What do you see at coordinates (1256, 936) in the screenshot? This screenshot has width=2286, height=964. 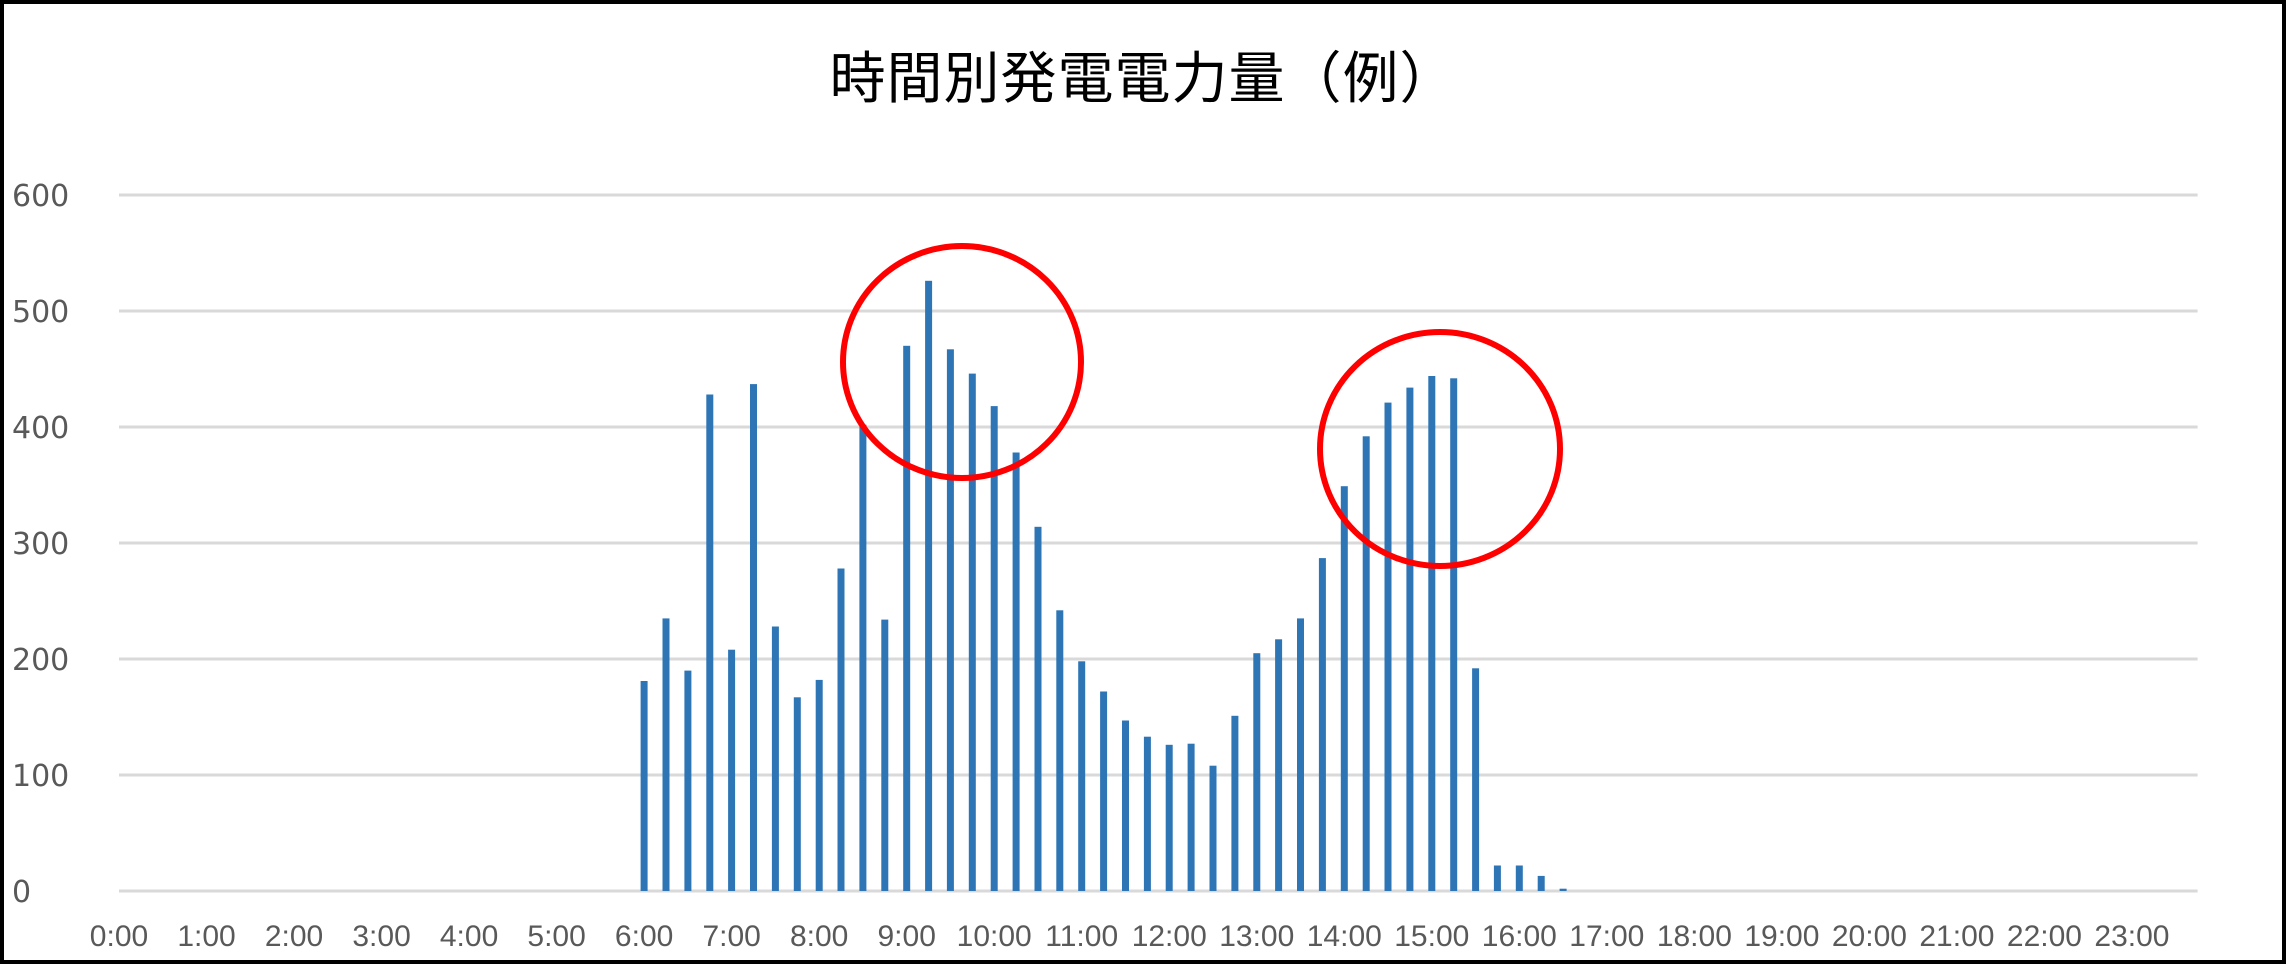 I see `x-tick-label: 13:00` at bounding box center [1256, 936].